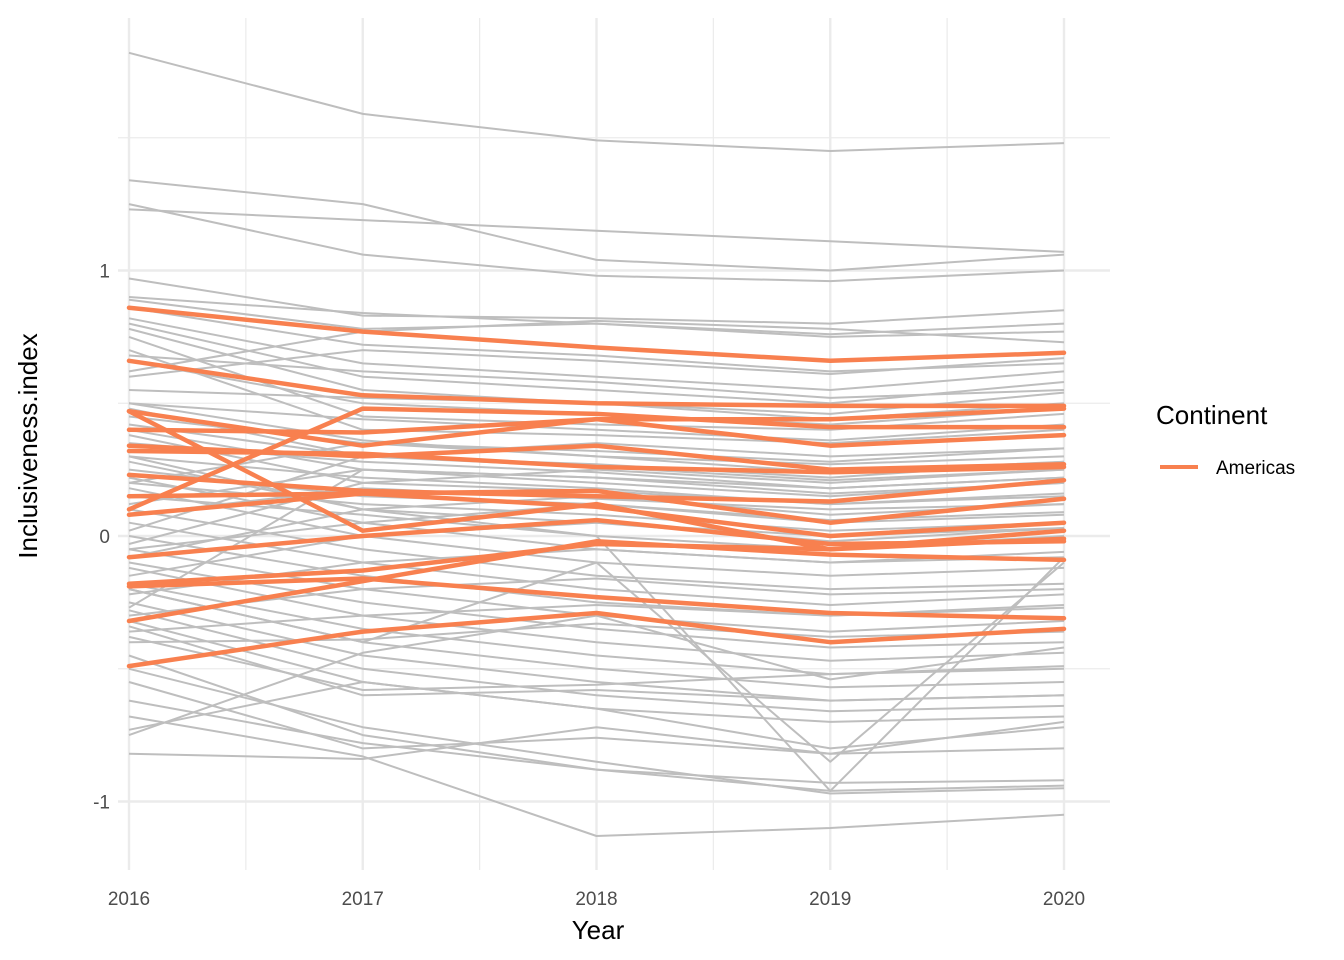 This screenshot has height=960, width=1344. What do you see at coordinates (830, 899) in the screenshot?
I see `x-tick-label: 2019` at bounding box center [830, 899].